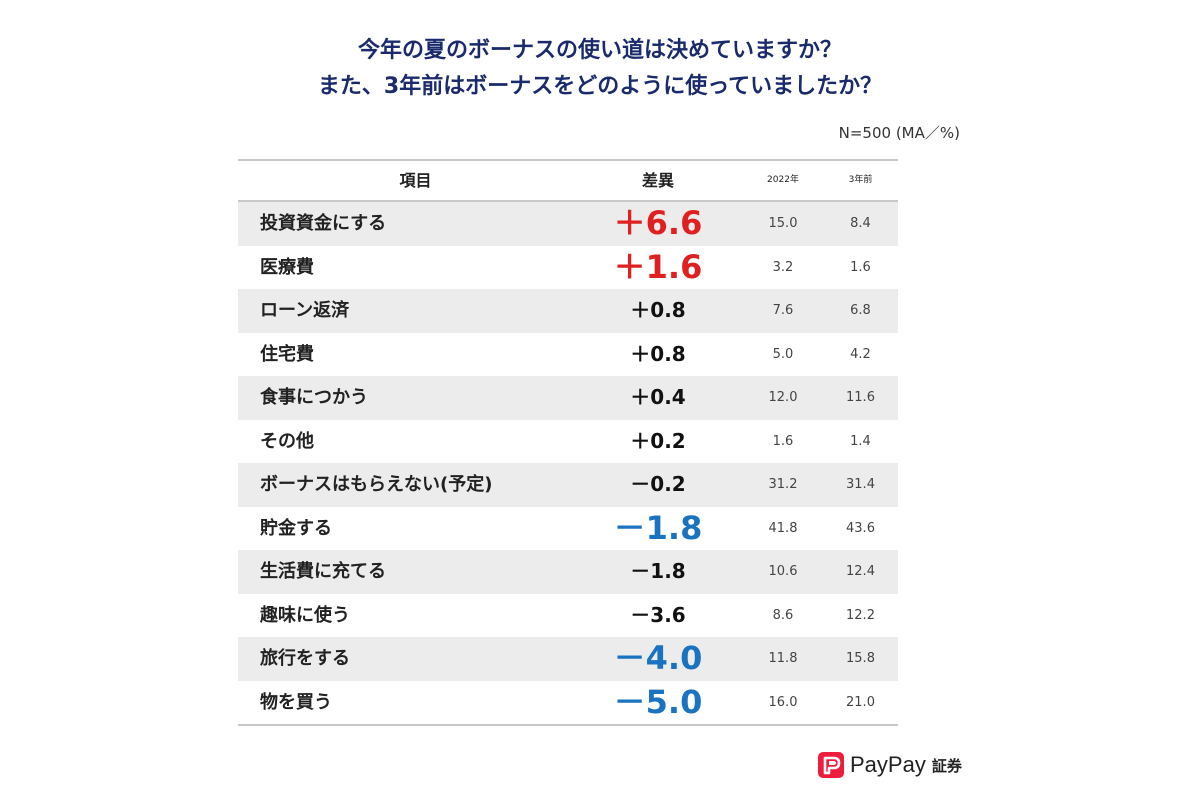 This screenshot has height=800, width=1200. Describe the element at coordinates (568, 529) in the screenshot. I see `table-row: 貯金する －1.8 41.8 43.6` at that location.